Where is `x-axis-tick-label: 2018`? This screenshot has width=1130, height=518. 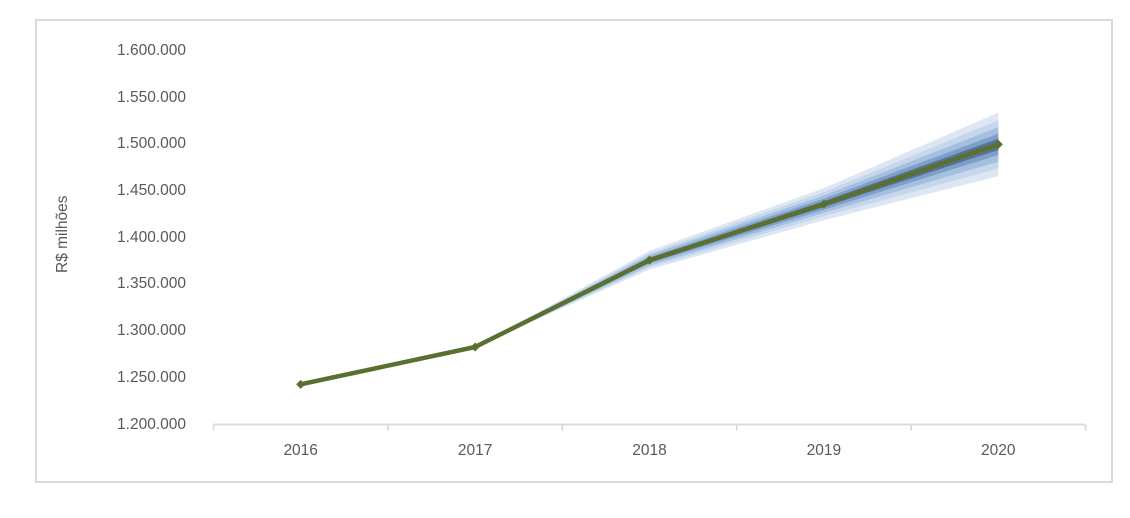
x-axis-tick-label: 2018 is located at coordinates (649, 450).